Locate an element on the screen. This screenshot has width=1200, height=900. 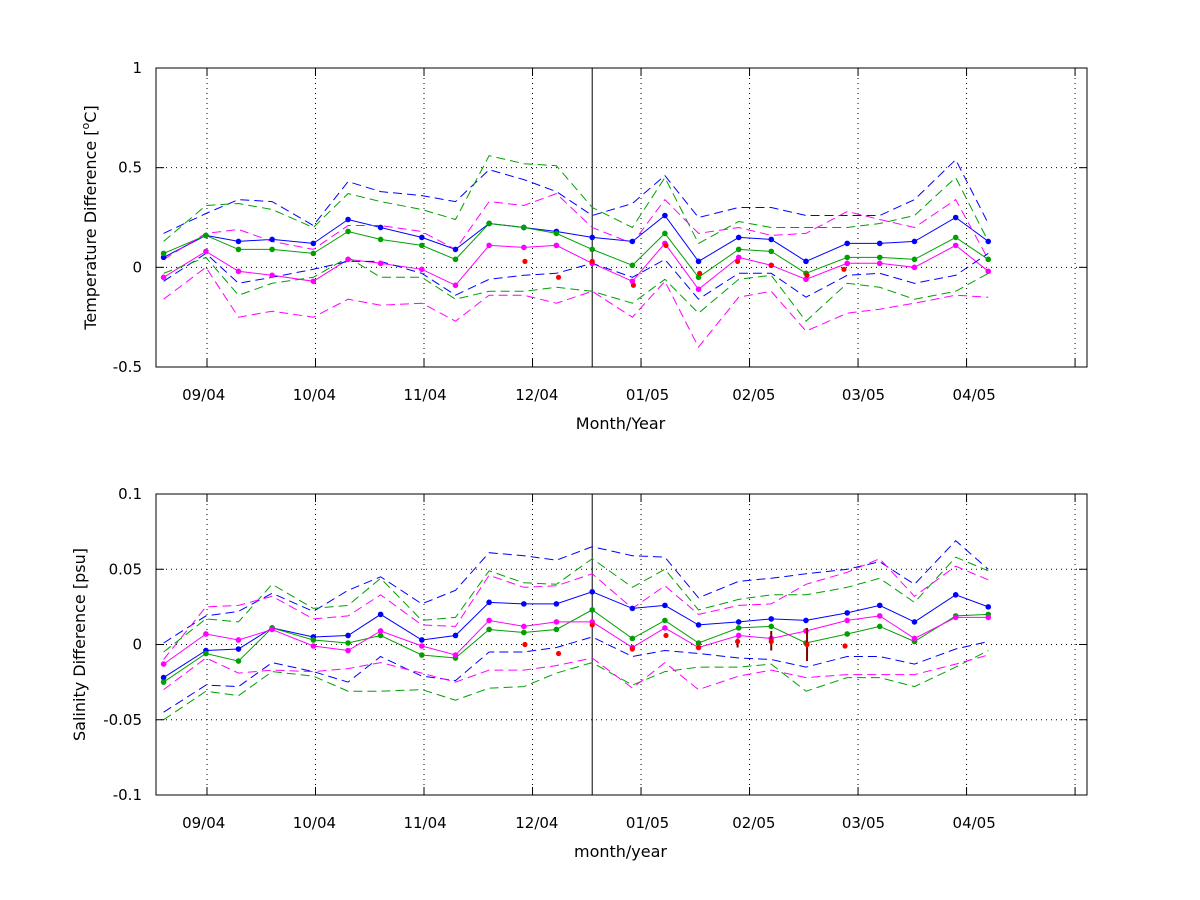
x-tick-label: 09/04 is located at coordinates (203, 395).